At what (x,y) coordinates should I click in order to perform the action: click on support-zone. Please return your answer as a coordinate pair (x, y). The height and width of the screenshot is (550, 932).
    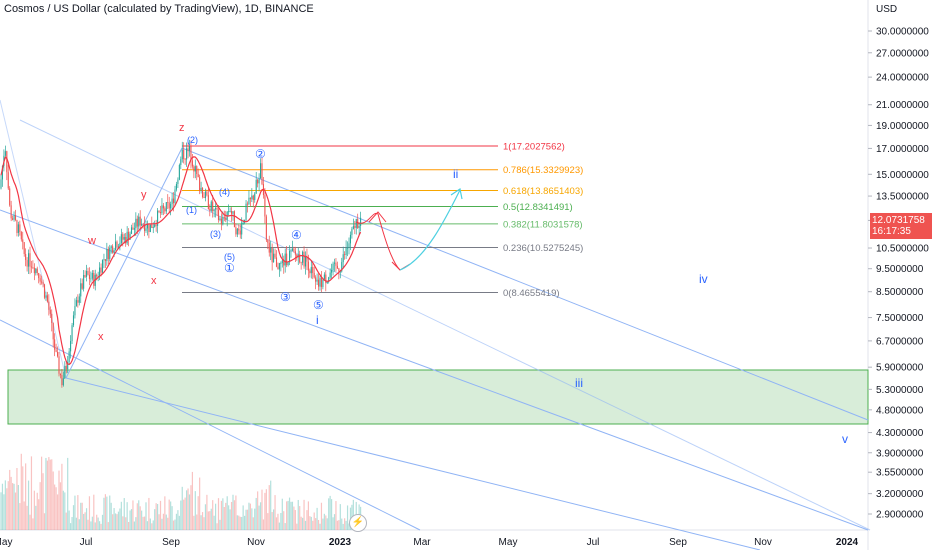
    Looking at the image, I should click on (438, 397).